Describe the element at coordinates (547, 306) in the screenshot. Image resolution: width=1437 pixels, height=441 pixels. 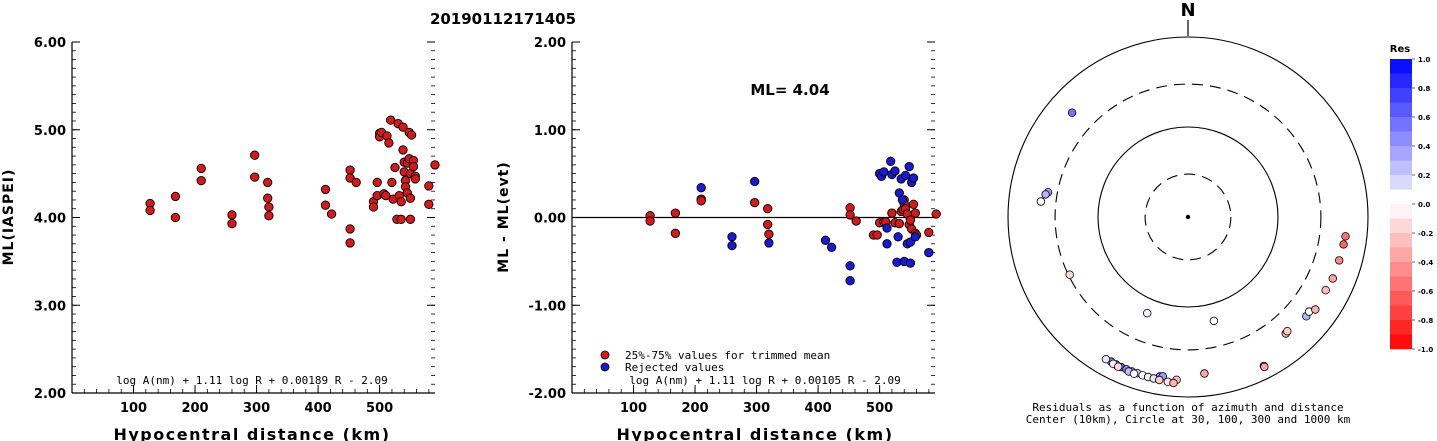
I see `y-tick-label: -1.00` at that location.